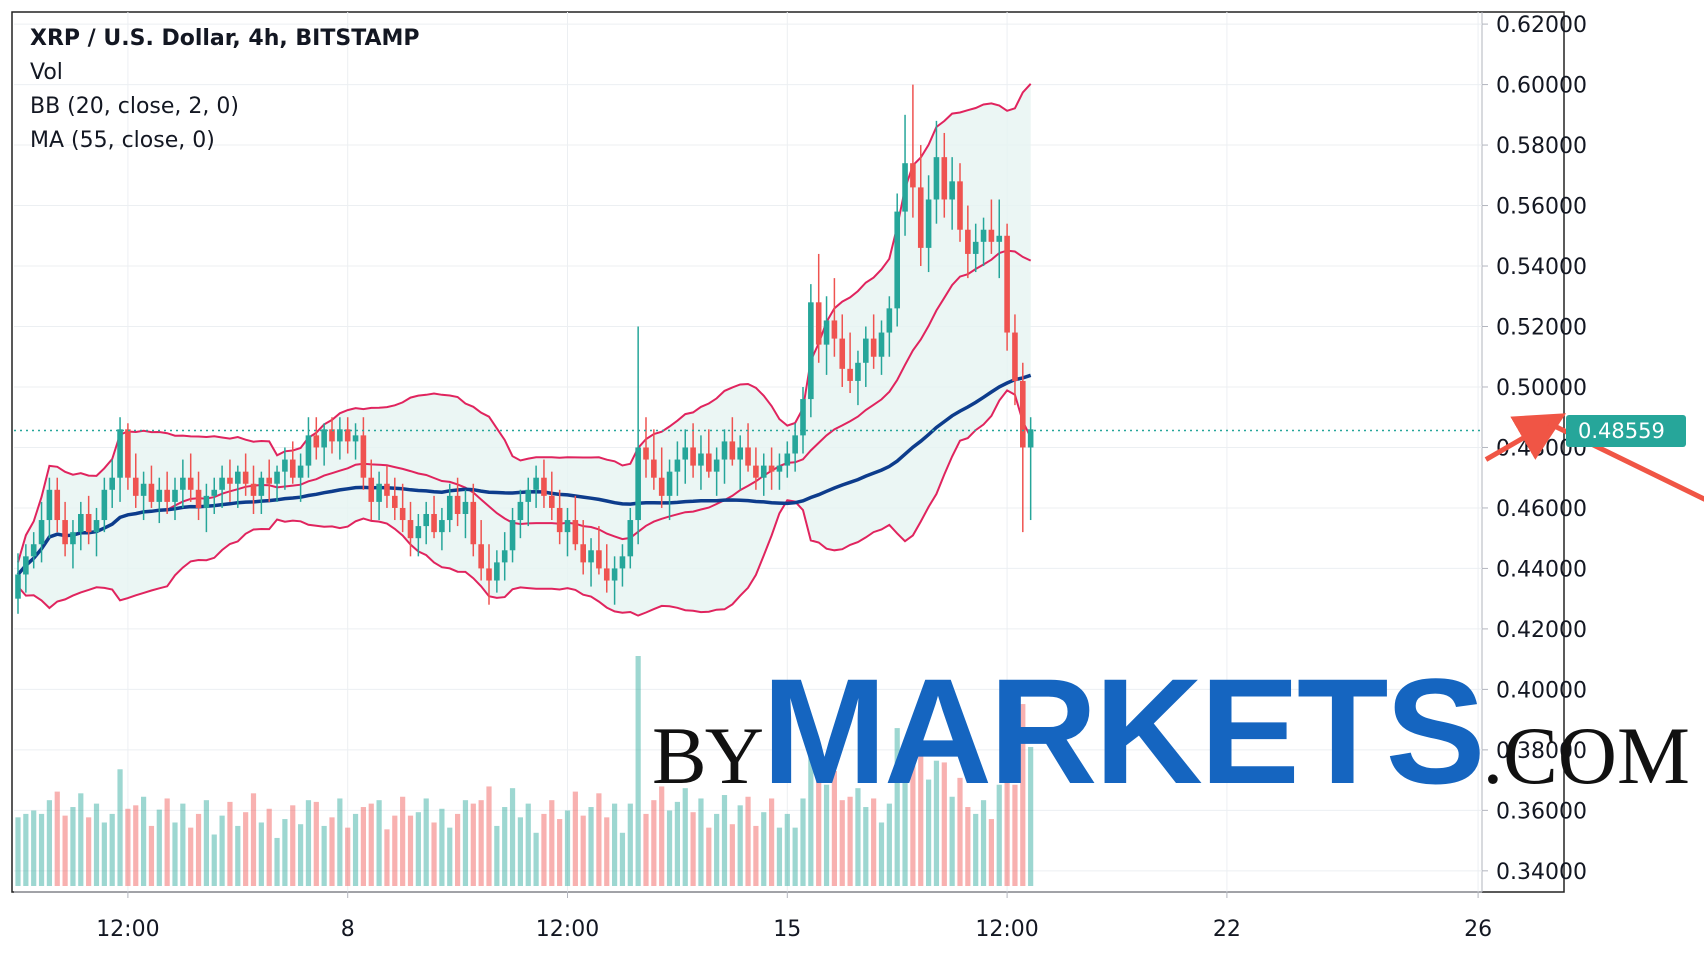 The height and width of the screenshot is (962, 1704). Describe the element at coordinates (134, 106) in the screenshot. I see `legend-bb: BB (20, close, 2, 0)` at that location.